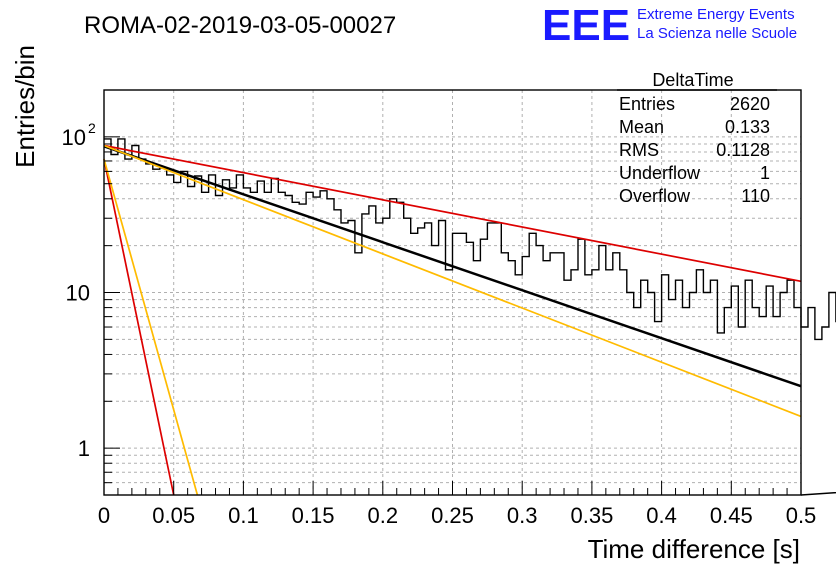 Image resolution: width=836 pixels, height=577 pixels. What do you see at coordinates (717, 33) in the screenshot?
I see `logo-line-2: La Scienza nelle Scuole` at bounding box center [717, 33].